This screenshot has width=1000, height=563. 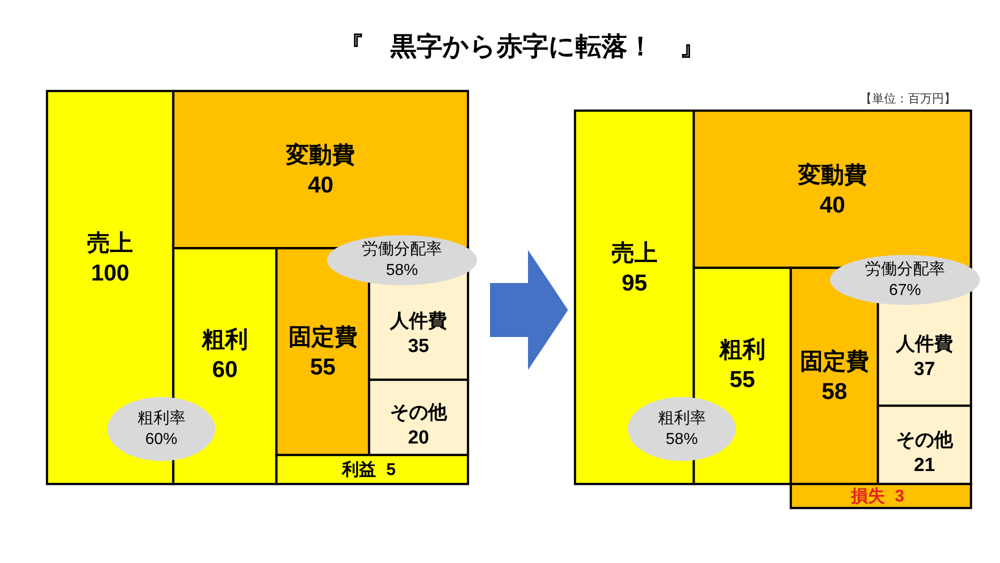 I want to click on data-label: 100, so click(x=110, y=273).